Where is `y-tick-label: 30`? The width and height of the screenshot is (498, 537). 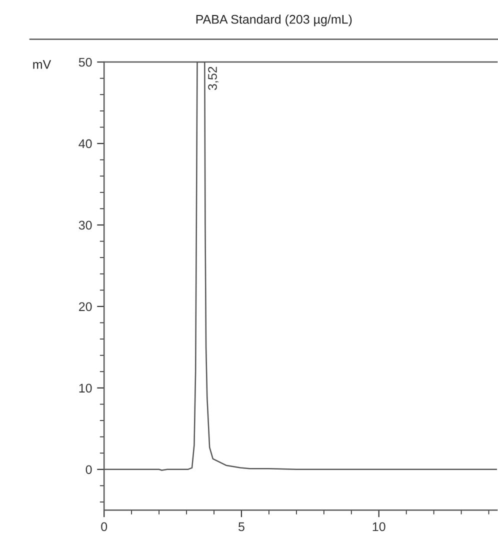
y-tick-label: 30 is located at coordinates (85, 225).